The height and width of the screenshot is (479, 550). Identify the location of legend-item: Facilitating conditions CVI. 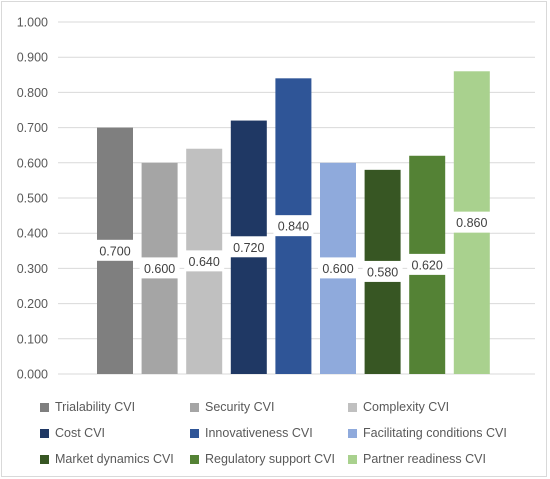
(443, 433).